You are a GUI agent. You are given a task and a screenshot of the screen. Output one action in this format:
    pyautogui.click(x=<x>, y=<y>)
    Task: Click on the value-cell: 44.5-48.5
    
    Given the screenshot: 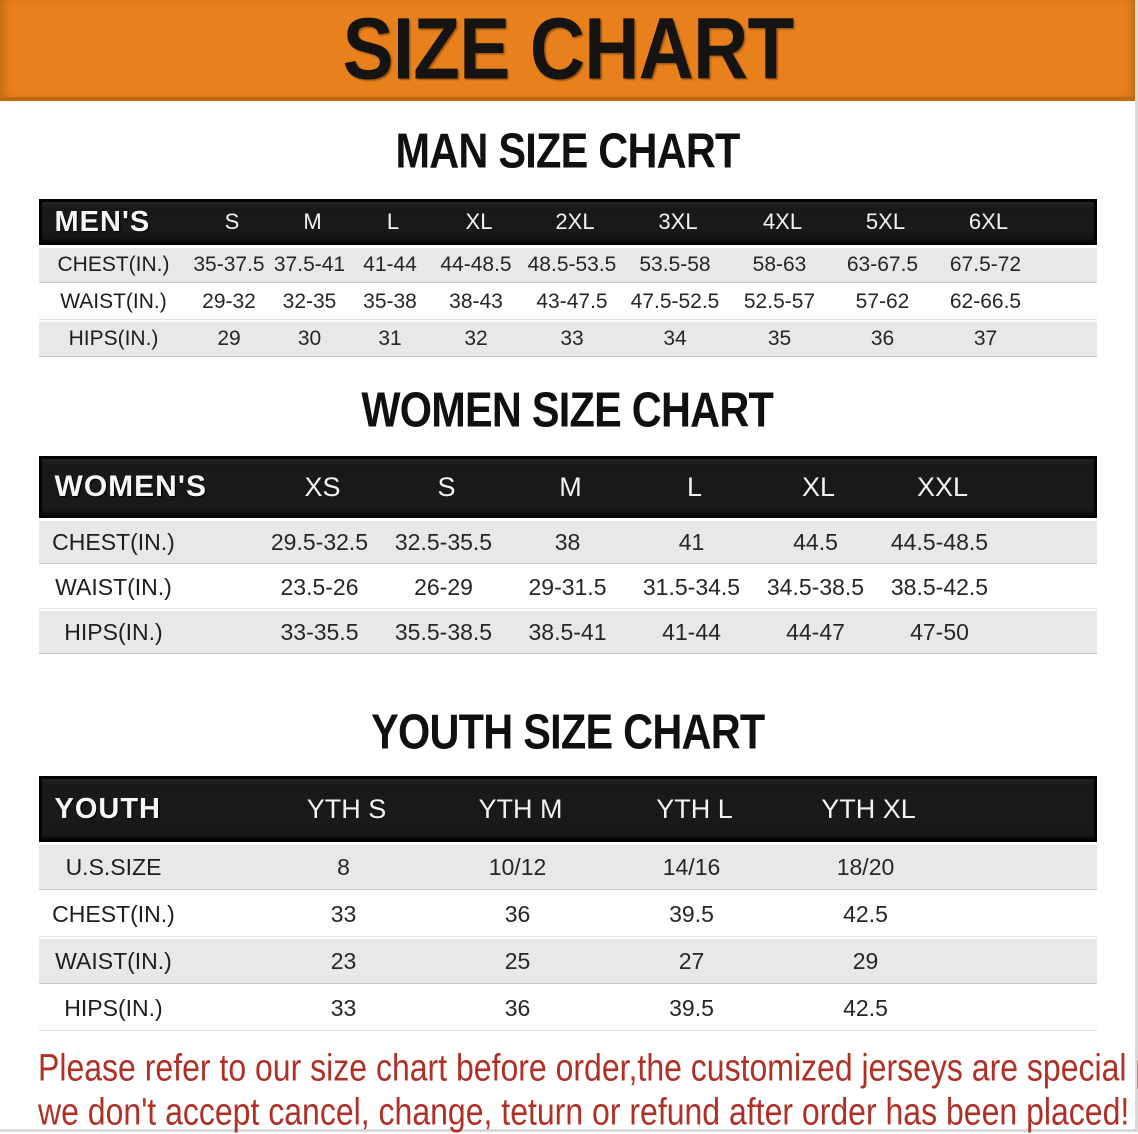 What is the action you would take?
    pyautogui.click(x=939, y=541)
    